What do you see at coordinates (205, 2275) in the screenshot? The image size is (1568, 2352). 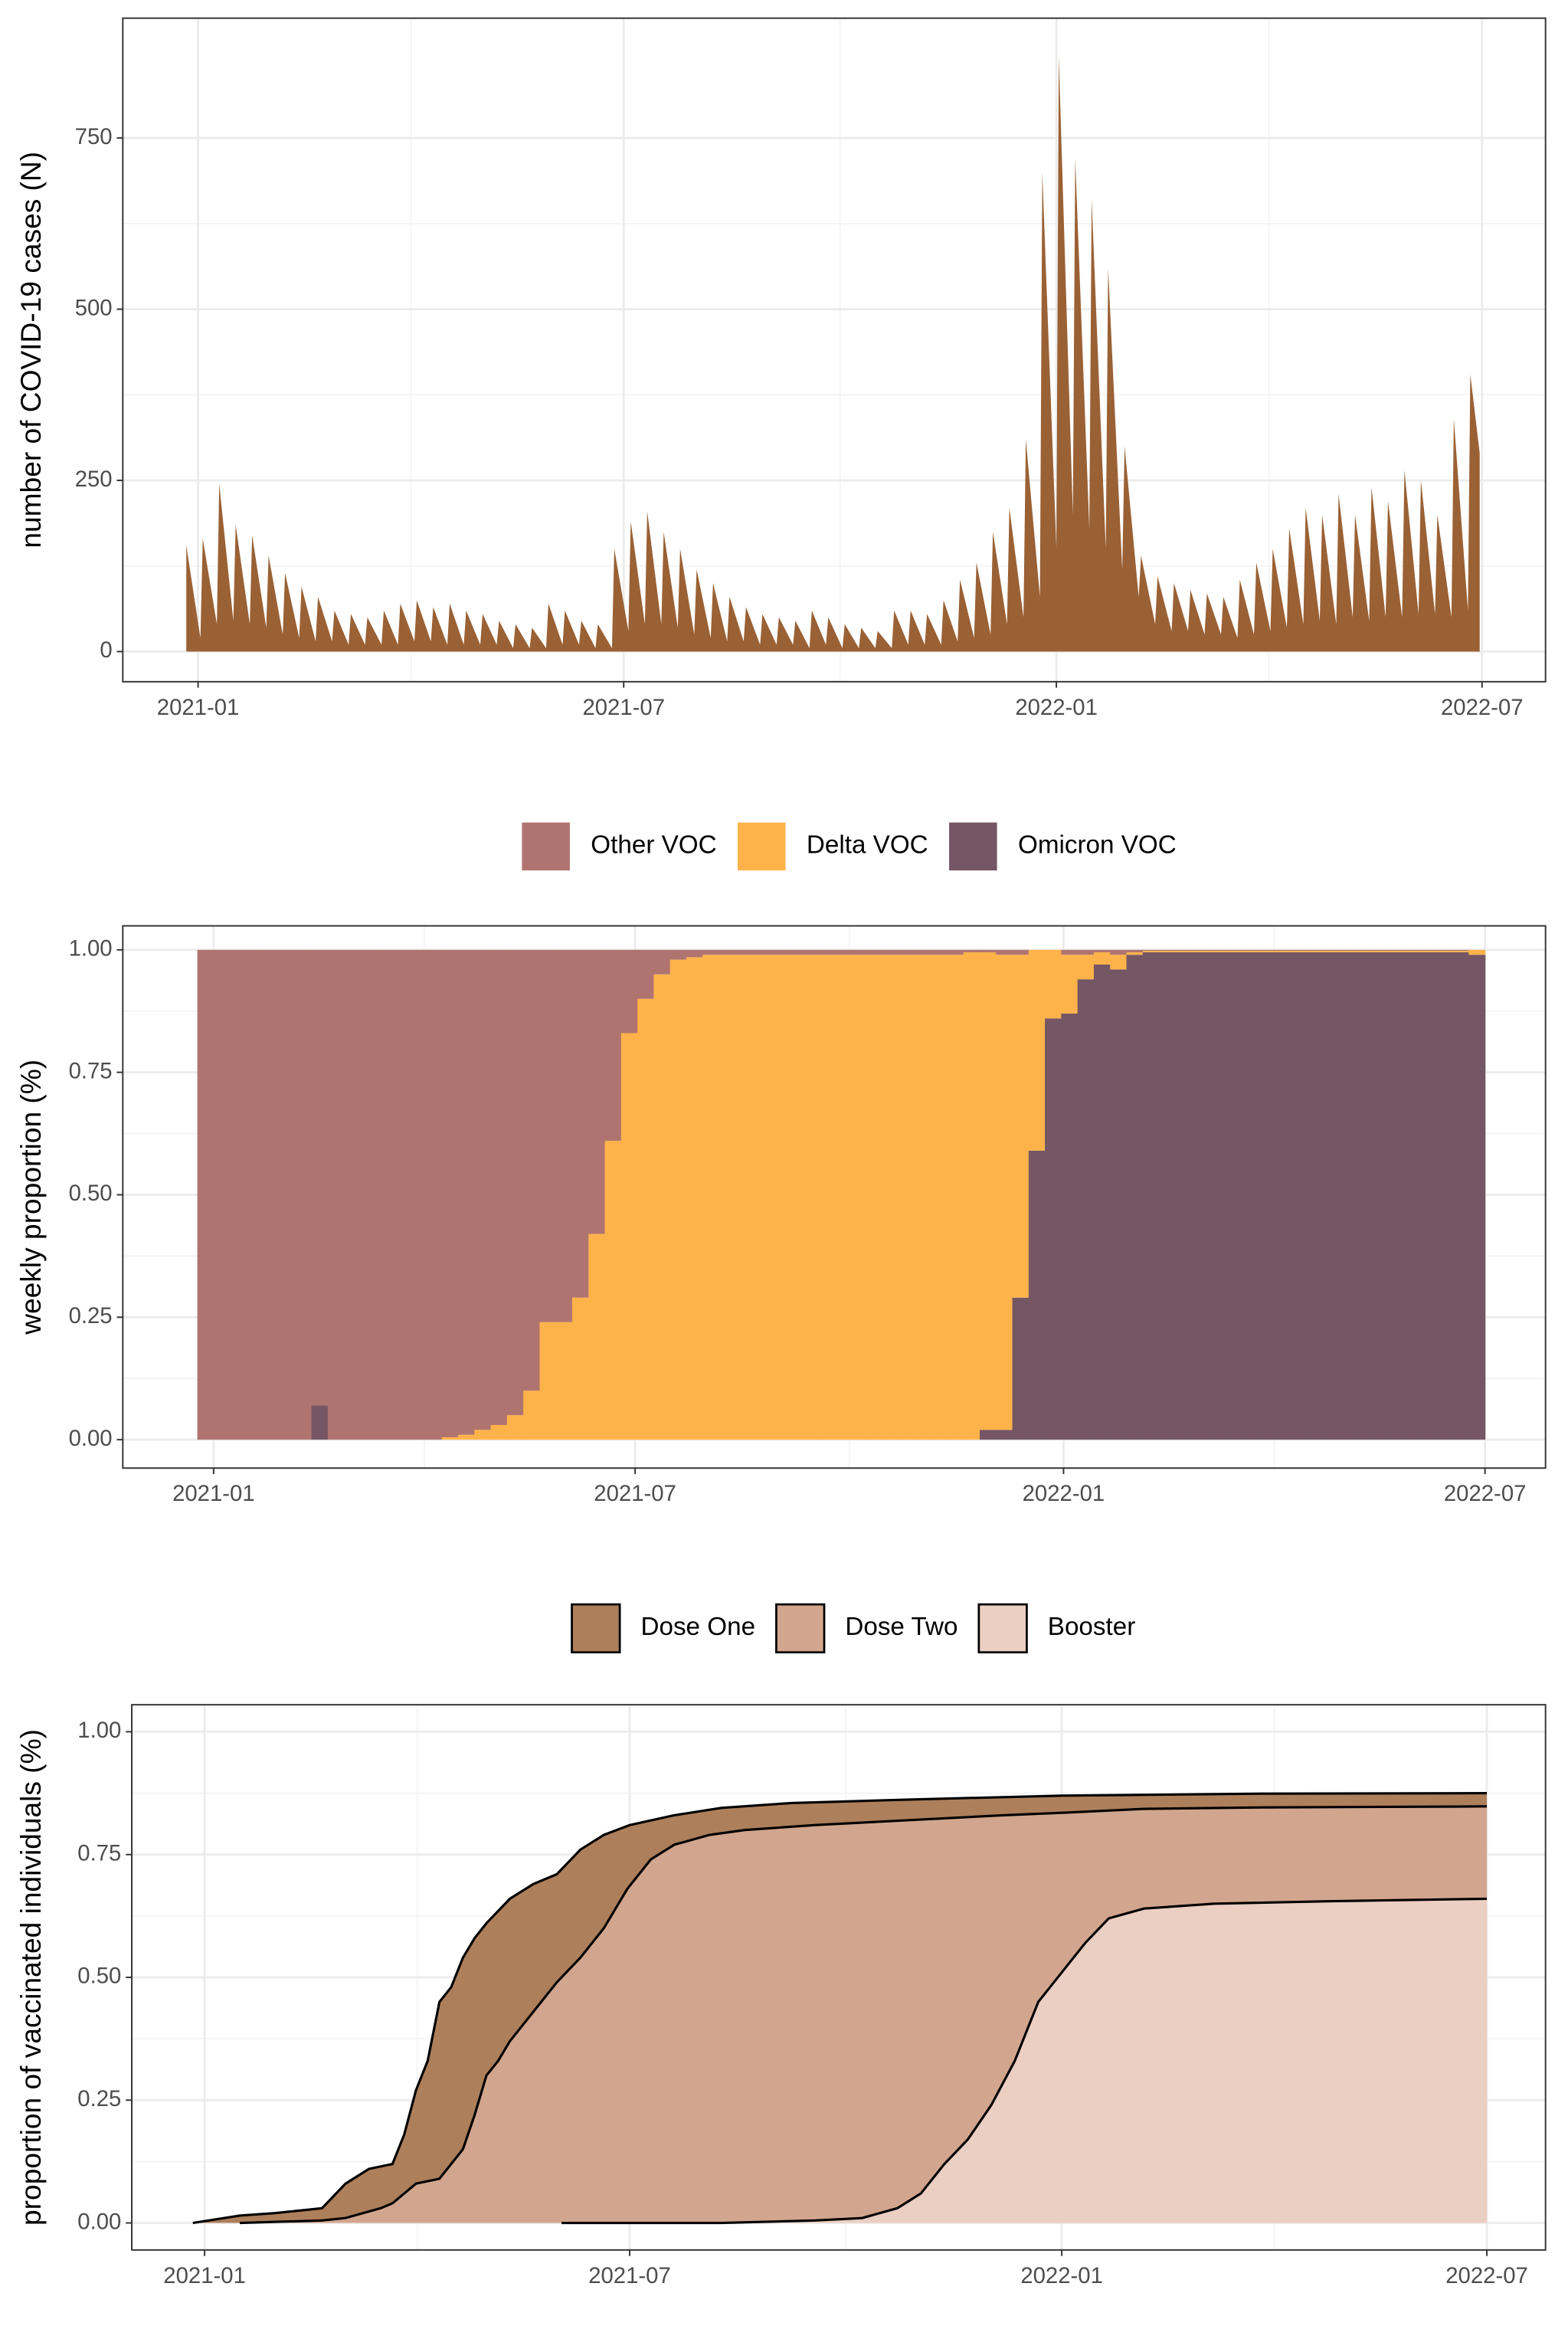 I see `x-tick-label: 2021-01` at bounding box center [205, 2275].